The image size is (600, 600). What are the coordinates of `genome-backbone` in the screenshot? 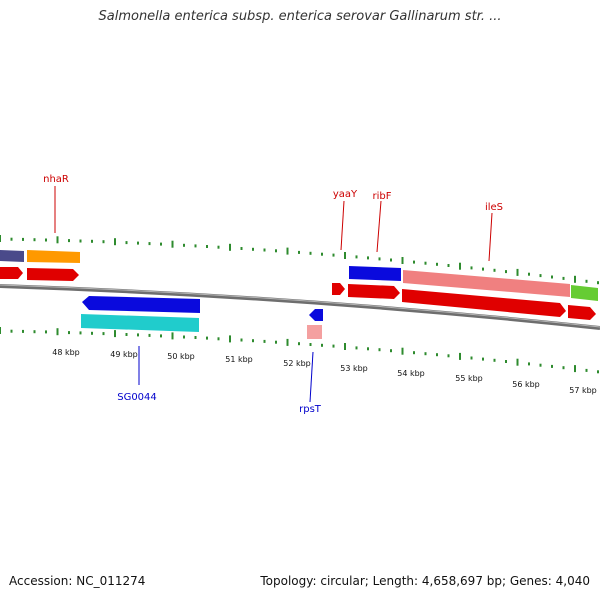 It's located at (300, 307).